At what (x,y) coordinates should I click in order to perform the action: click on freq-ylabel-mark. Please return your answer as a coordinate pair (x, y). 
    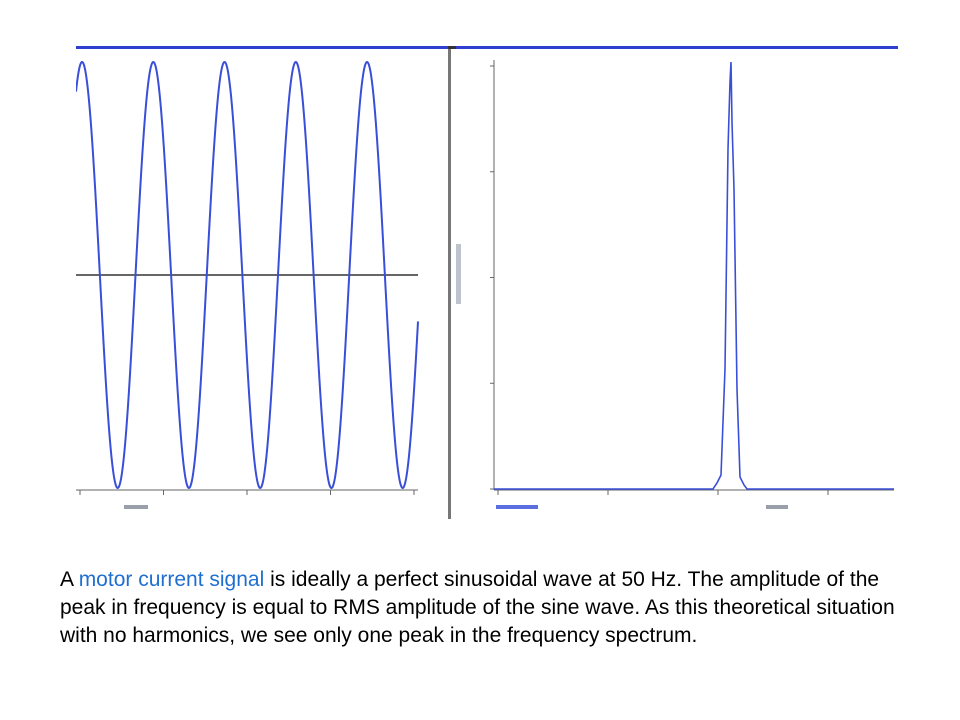
    Looking at the image, I should click on (458, 274).